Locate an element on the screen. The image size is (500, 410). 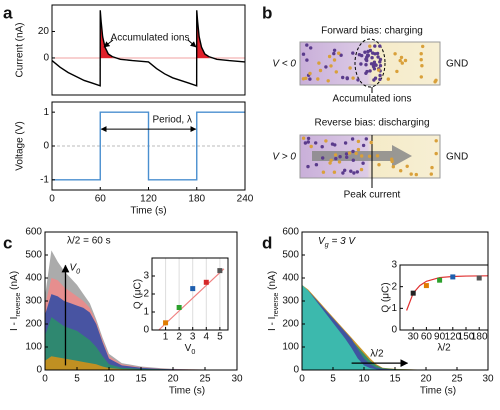
x-tick-label: 2 is located at coordinates (179, 337).